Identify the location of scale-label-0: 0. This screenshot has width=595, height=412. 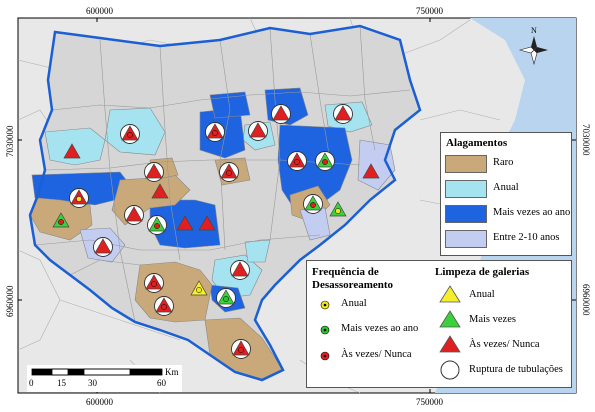
(31, 383).